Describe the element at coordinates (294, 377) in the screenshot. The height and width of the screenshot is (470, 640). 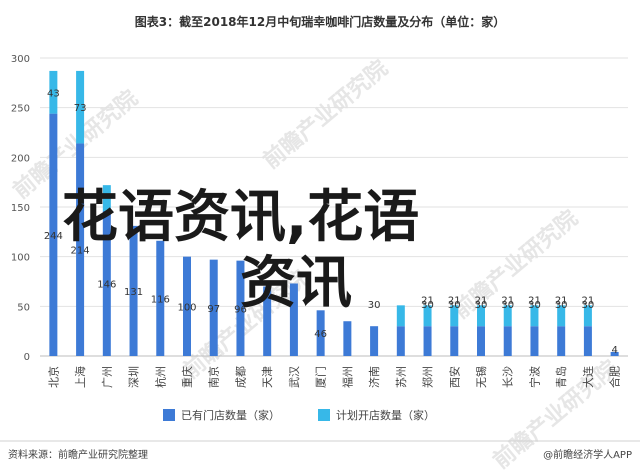
I see `x-category-label: 武汉` at that location.